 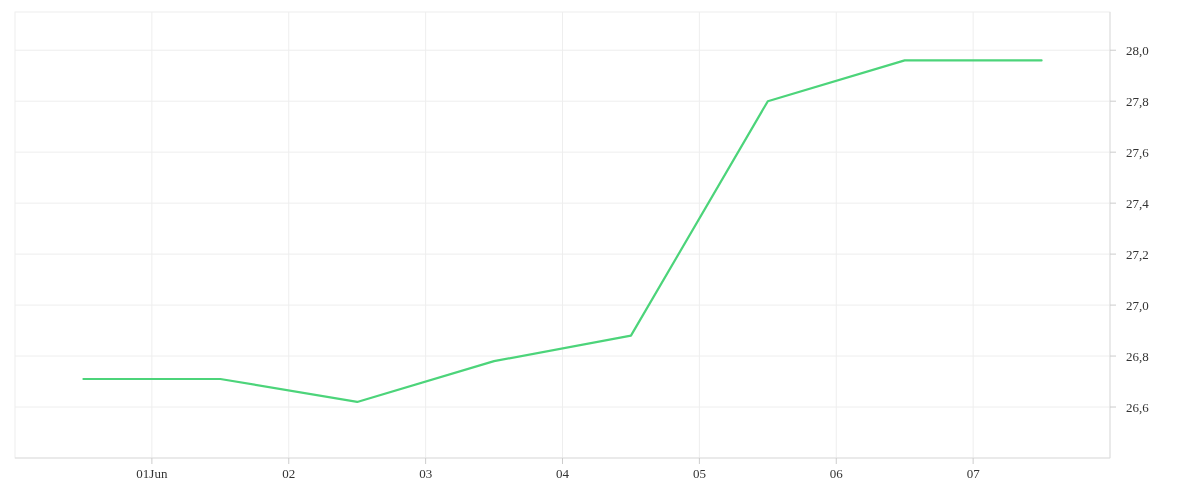 What do you see at coordinates (1137, 101) in the screenshot?
I see `y-tick-label: 27,8` at bounding box center [1137, 101].